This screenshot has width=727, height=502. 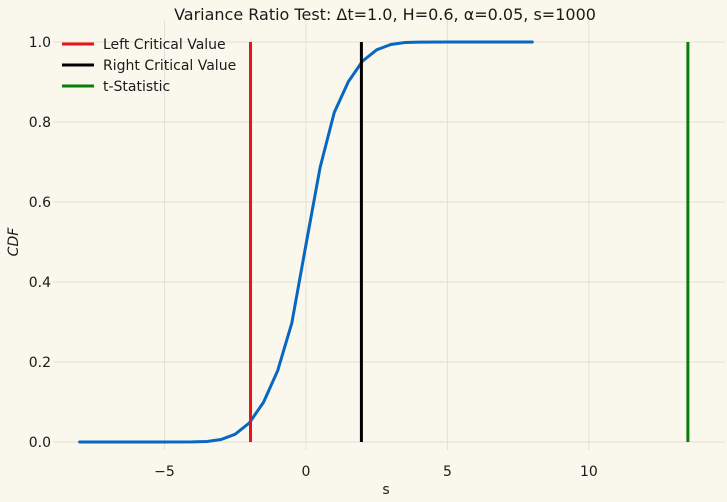 What do you see at coordinates (40, 43) in the screenshot?
I see `y-tick-label: 1.0` at bounding box center [40, 43].